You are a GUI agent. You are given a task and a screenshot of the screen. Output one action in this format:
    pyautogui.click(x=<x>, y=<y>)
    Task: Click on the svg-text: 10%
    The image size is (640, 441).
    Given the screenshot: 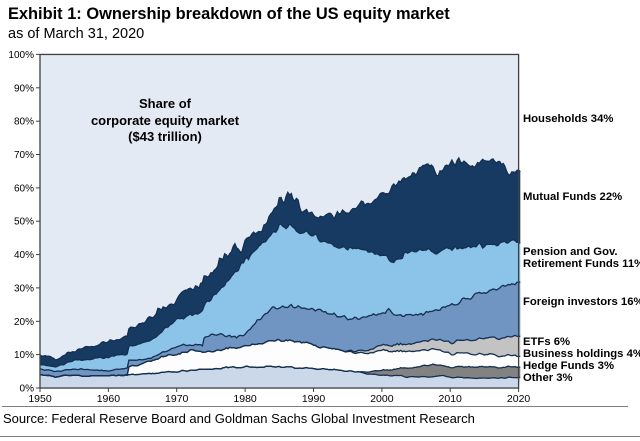 What is the action you would take?
    pyautogui.click(x=24, y=355)
    